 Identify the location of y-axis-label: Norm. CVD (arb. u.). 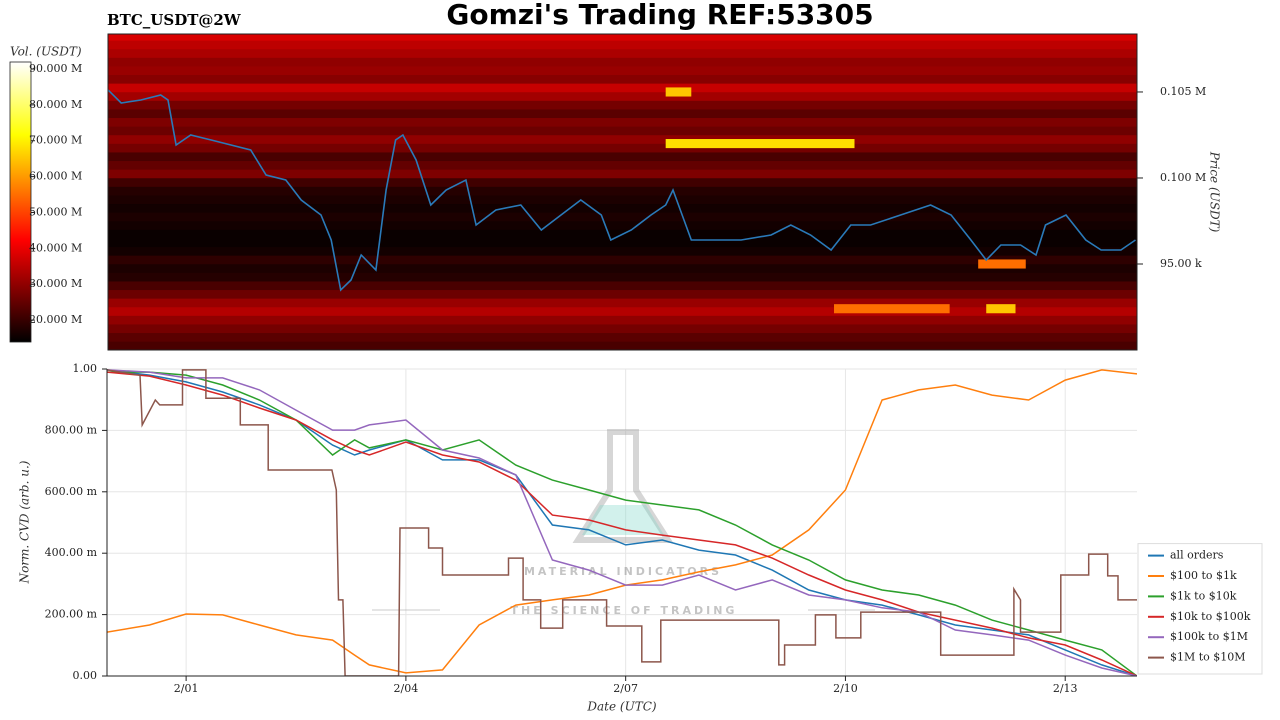
(25, 522).